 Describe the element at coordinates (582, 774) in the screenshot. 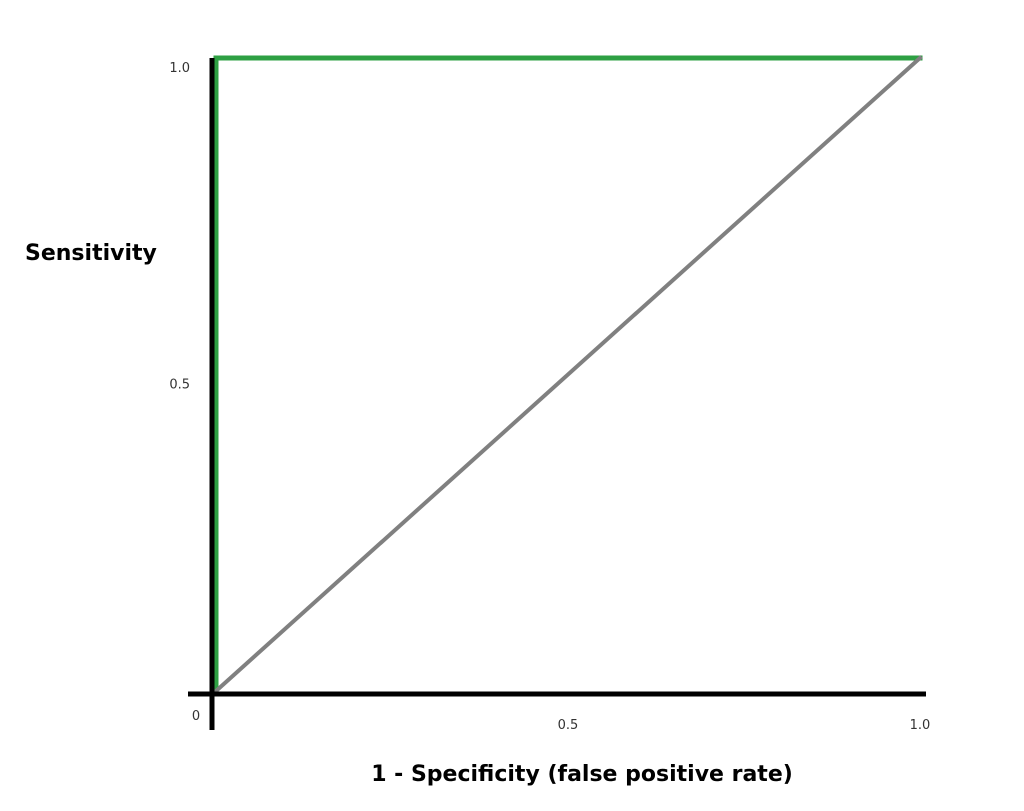

I see `x-axis-label: 1 - Specificity (false positive rate)` at that location.